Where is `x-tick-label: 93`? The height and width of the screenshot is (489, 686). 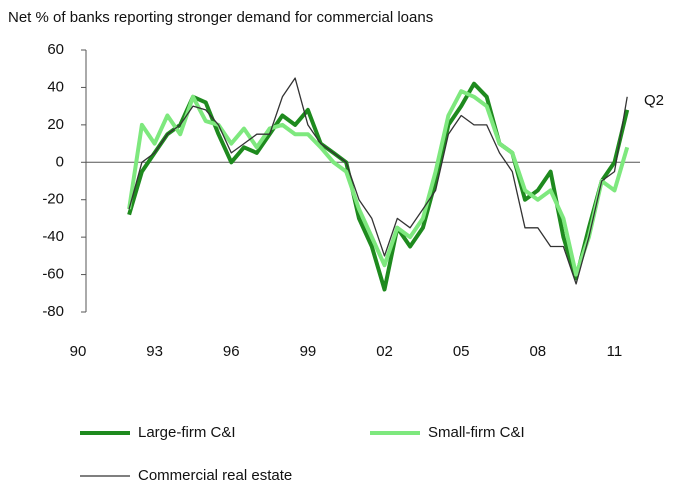
x-tick-label: 93 is located at coordinates (154, 351).